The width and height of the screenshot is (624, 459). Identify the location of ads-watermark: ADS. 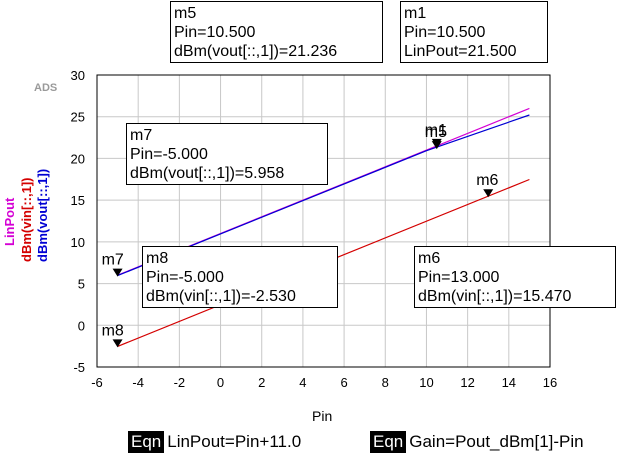
(46, 88).